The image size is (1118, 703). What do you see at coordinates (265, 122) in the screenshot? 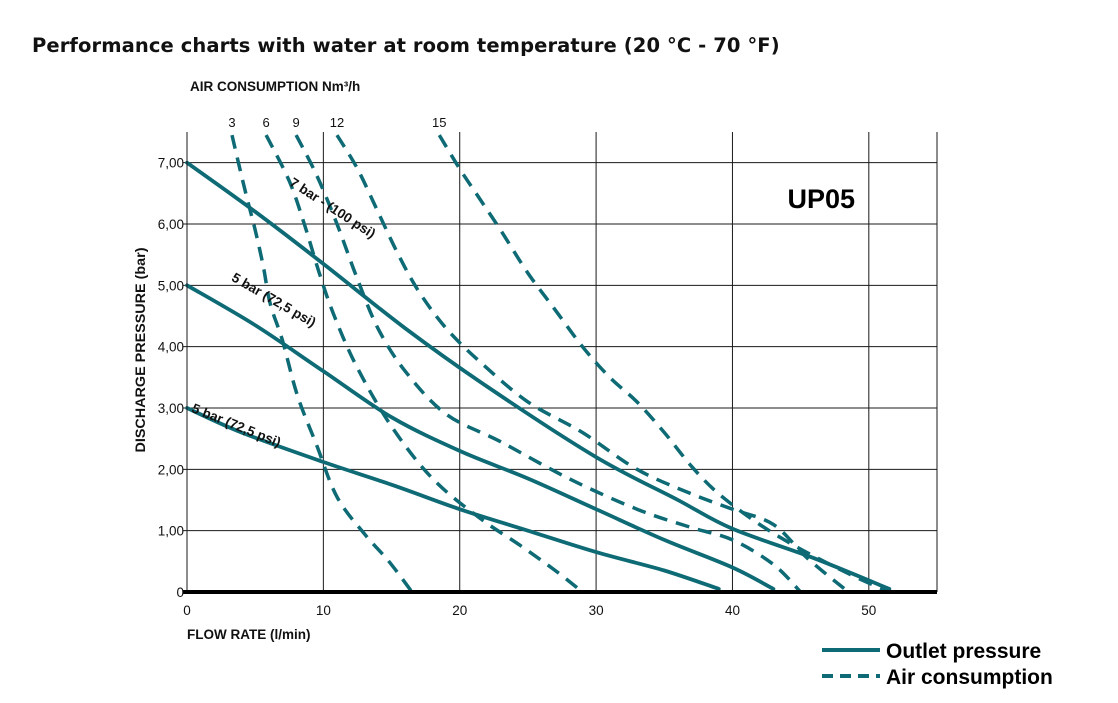
I see `air-consumption-tick-label: 6` at bounding box center [265, 122].